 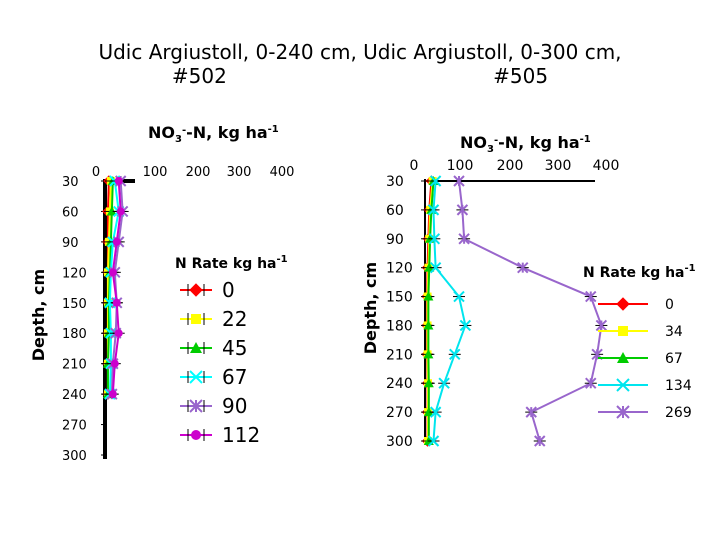 I want to click on panel2-y-tick-label: 210, so click(x=399, y=355).